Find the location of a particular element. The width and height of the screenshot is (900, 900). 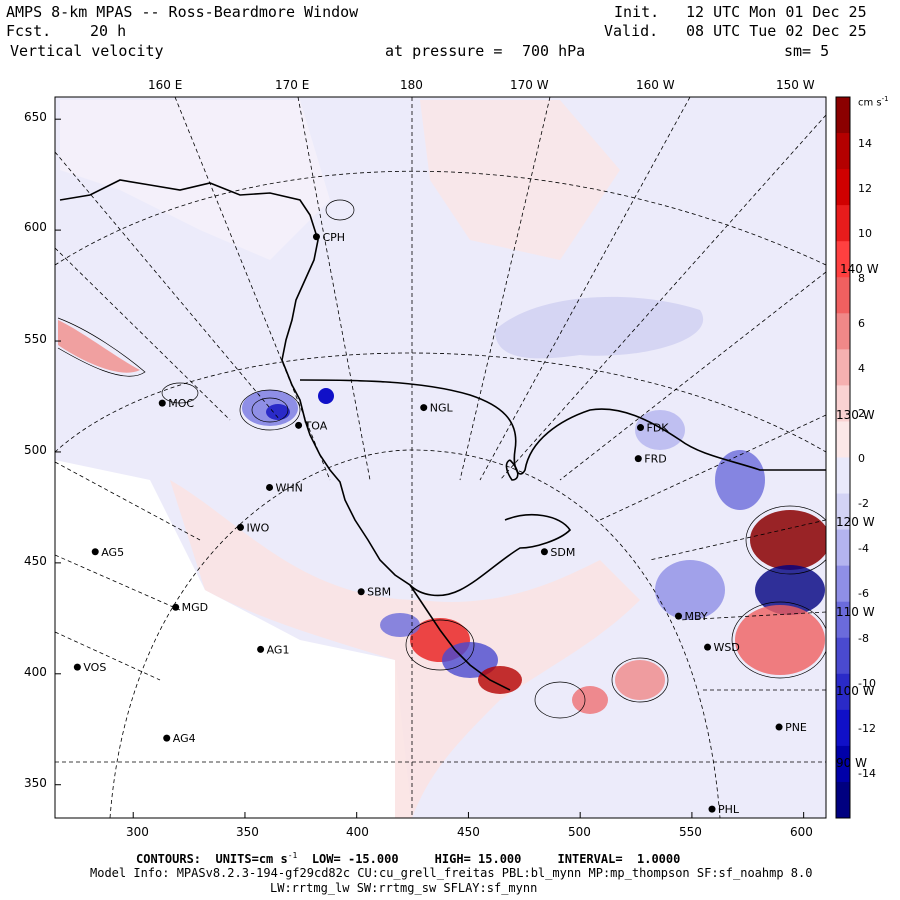

x-tick-label-350: 350 is located at coordinates (247, 832).